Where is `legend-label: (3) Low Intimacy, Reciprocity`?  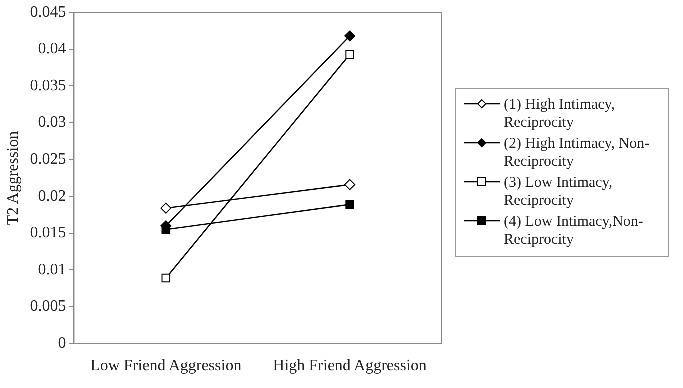
legend-label: (3) Low Intimacy, Reciprocity is located at coordinates (559, 192).